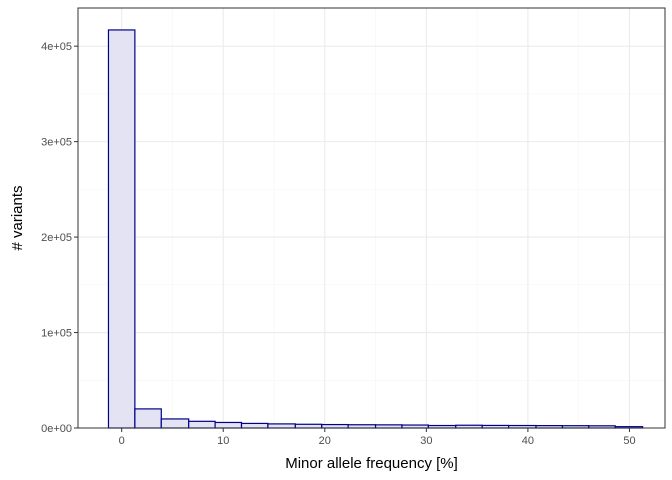  What do you see at coordinates (325, 441) in the screenshot?
I see `x-tick-label: 20` at bounding box center [325, 441].